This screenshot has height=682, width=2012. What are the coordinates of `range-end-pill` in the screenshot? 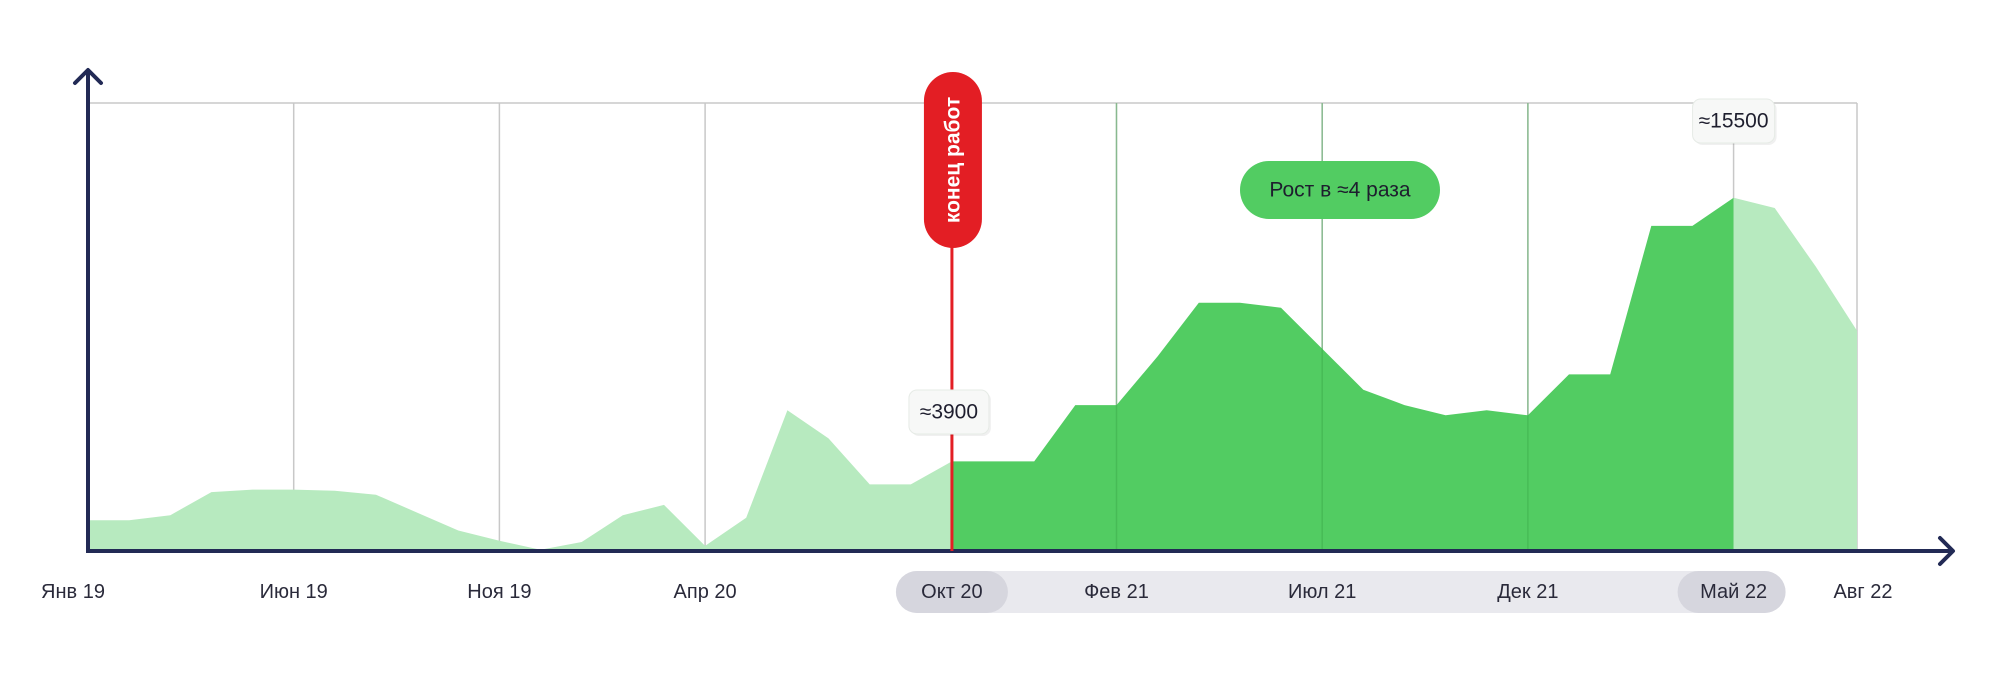 It's located at (1731, 592).